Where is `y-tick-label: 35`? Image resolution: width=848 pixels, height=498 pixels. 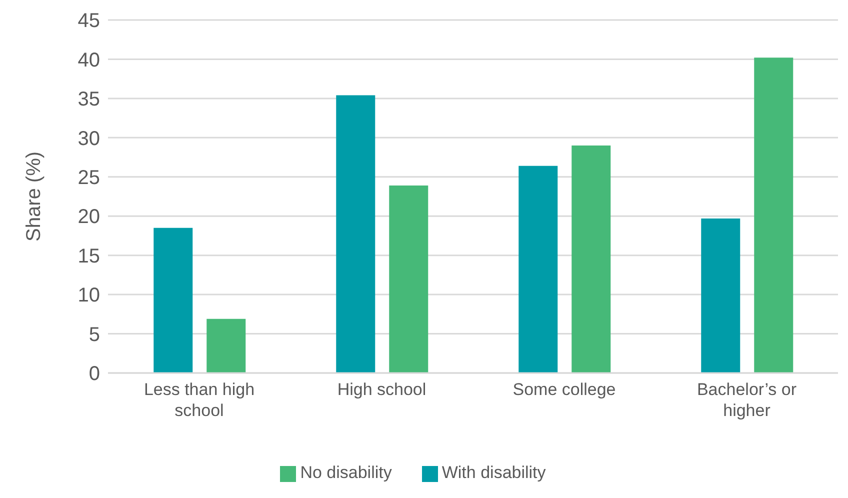 y-tick-label: 35 is located at coordinates (89, 99).